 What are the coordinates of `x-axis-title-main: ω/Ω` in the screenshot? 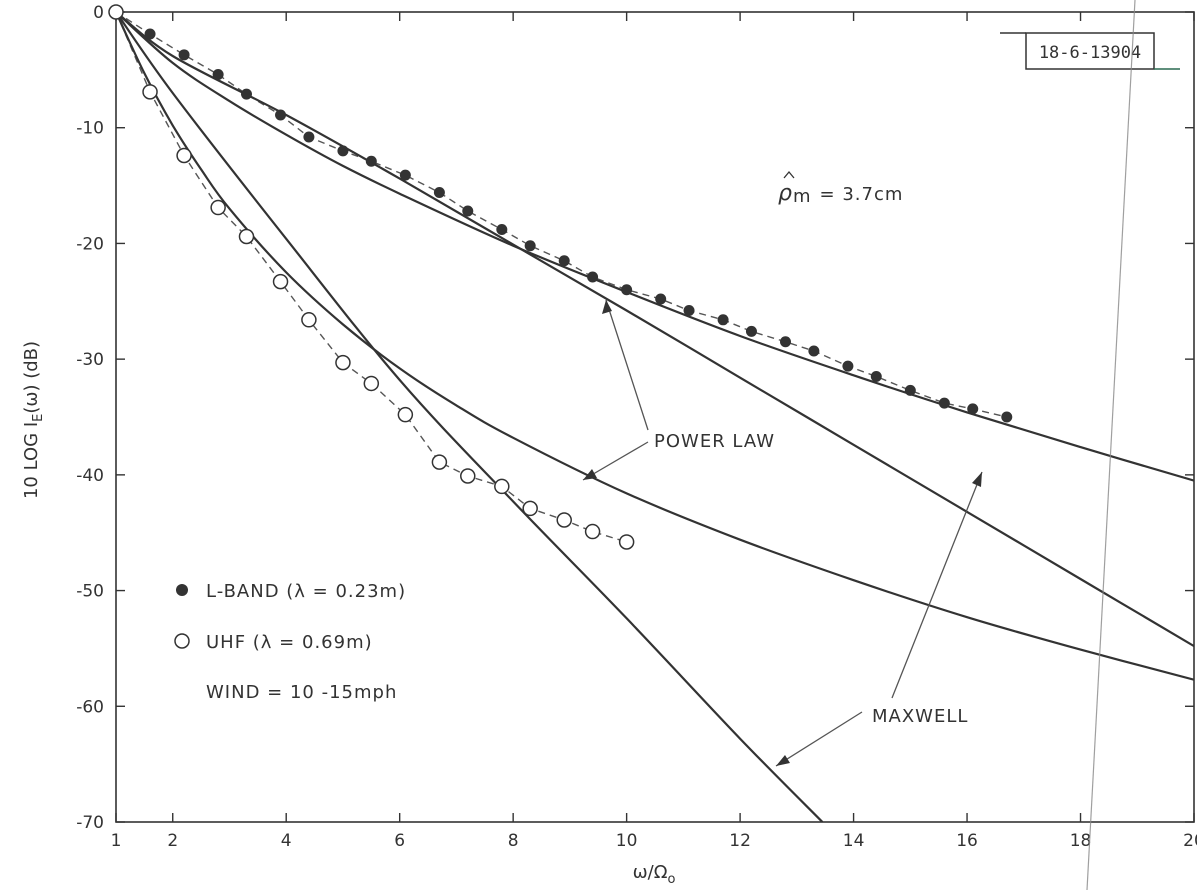 It's located at (650, 872).